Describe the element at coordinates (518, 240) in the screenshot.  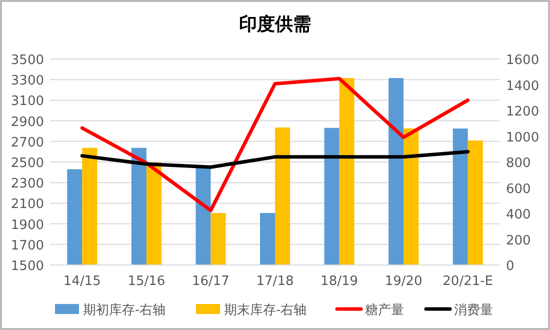
I see `y2-tick-label: 200` at that location.